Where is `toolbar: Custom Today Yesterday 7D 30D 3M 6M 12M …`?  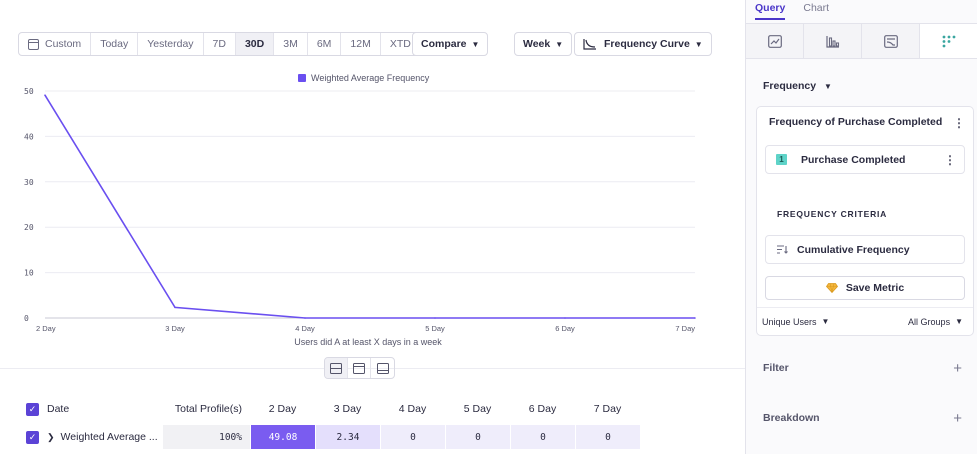 toolbar: Custom Today Yesterday 7D 30D 3M 6M 12M … is located at coordinates (226, 44).